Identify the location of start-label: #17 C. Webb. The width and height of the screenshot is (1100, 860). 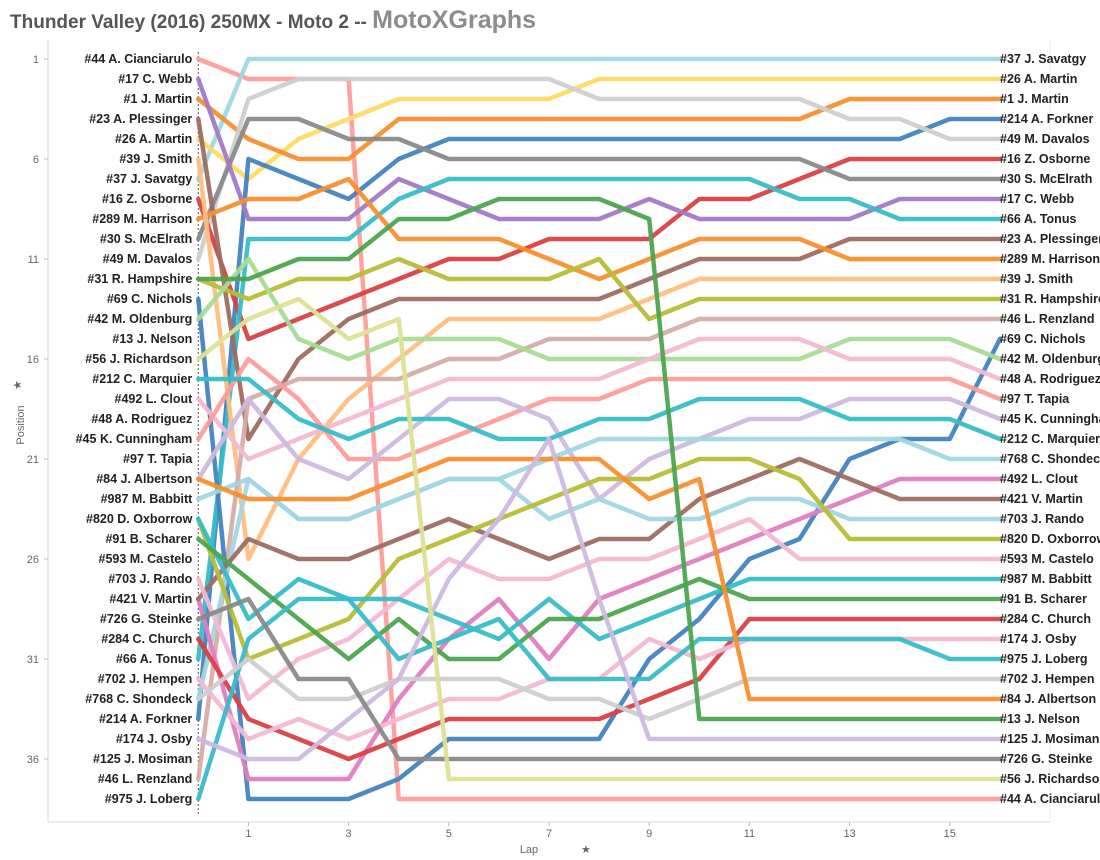
(155, 79).